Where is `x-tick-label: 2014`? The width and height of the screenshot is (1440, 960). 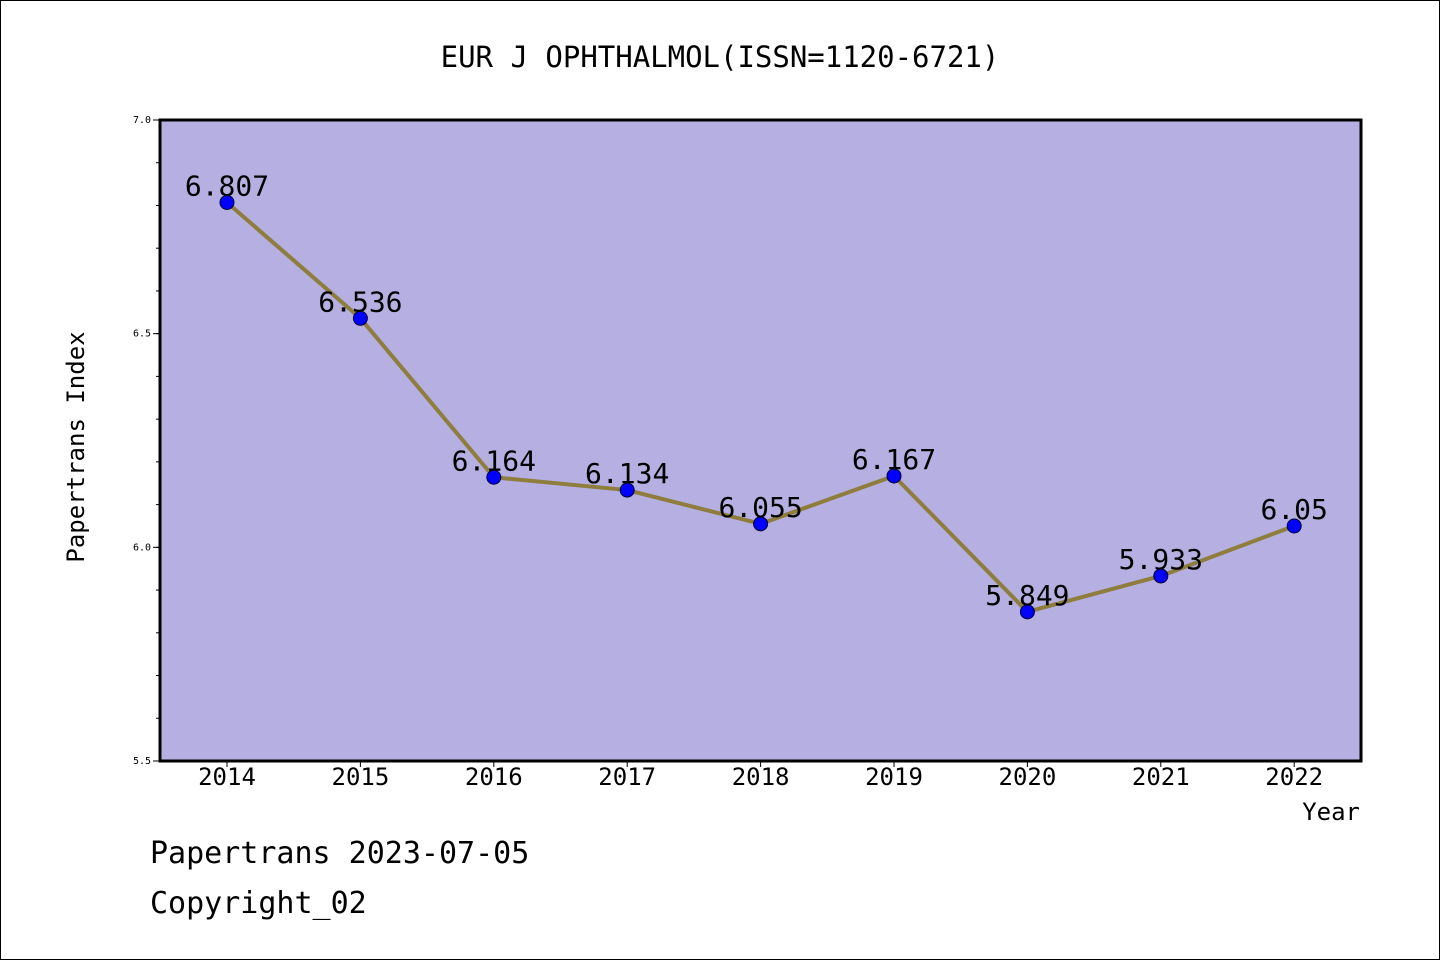
x-tick-label: 2014 is located at coordinates (227, 777).